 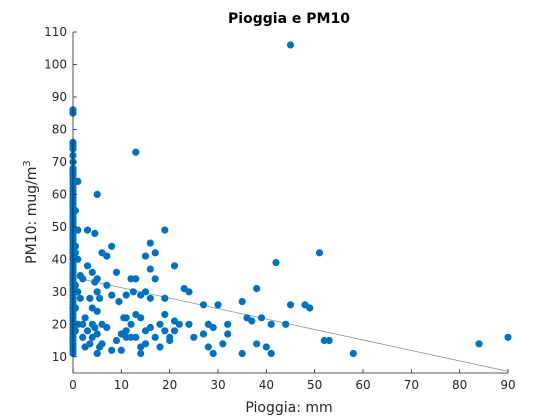 What do you see at coordinates (59, 324) in the screenshot?
I see `y-tick-label: 20` at bounding box center [59, 324].